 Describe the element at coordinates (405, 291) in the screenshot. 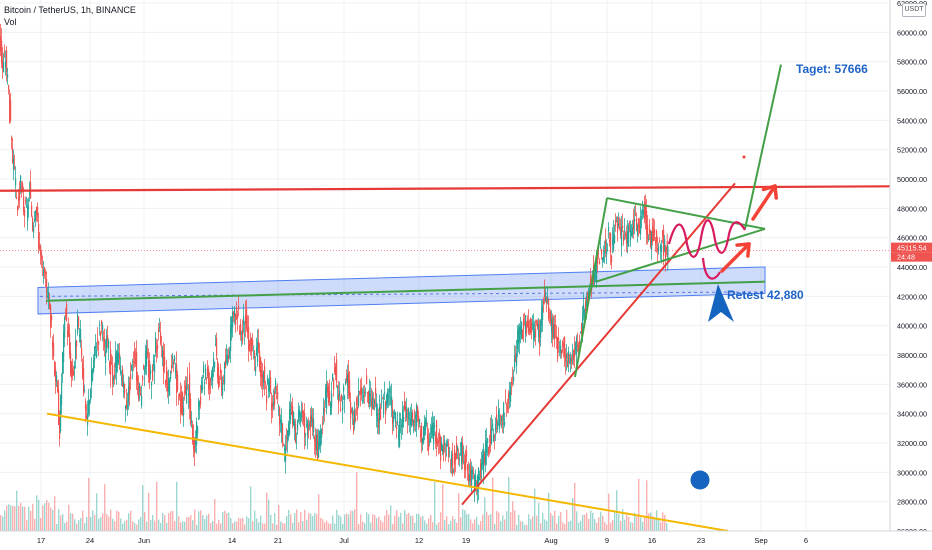

I see `support-trend-line` at that location.